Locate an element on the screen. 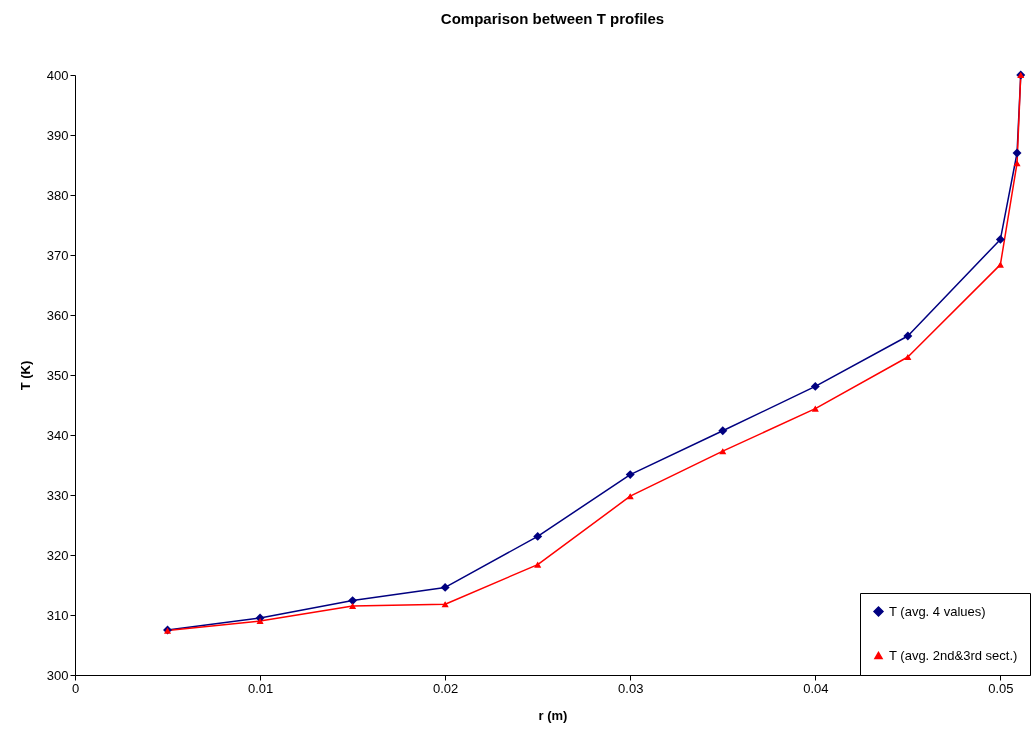 This screenshot has height=744, width=1031. y-tick-label: 330 is located at coordinates (57, 495).